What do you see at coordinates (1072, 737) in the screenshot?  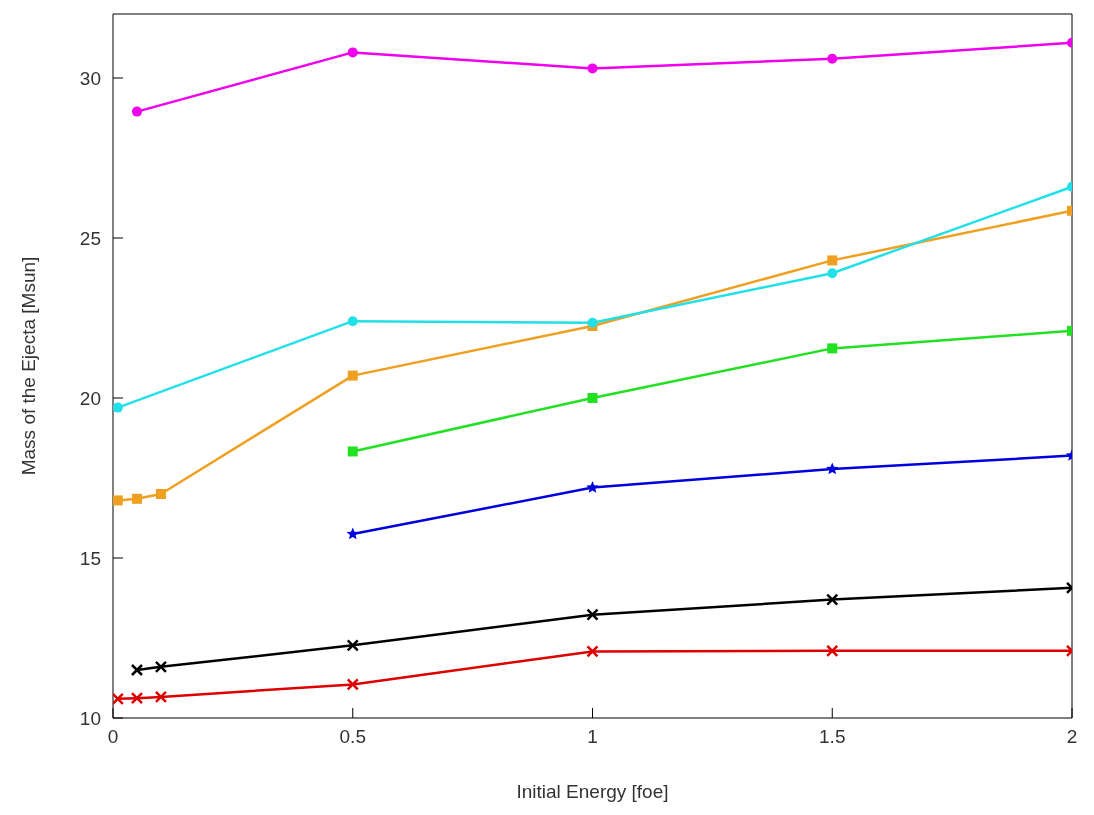 I see `x-tick-label: 2` at bounding box center [1072, 737].